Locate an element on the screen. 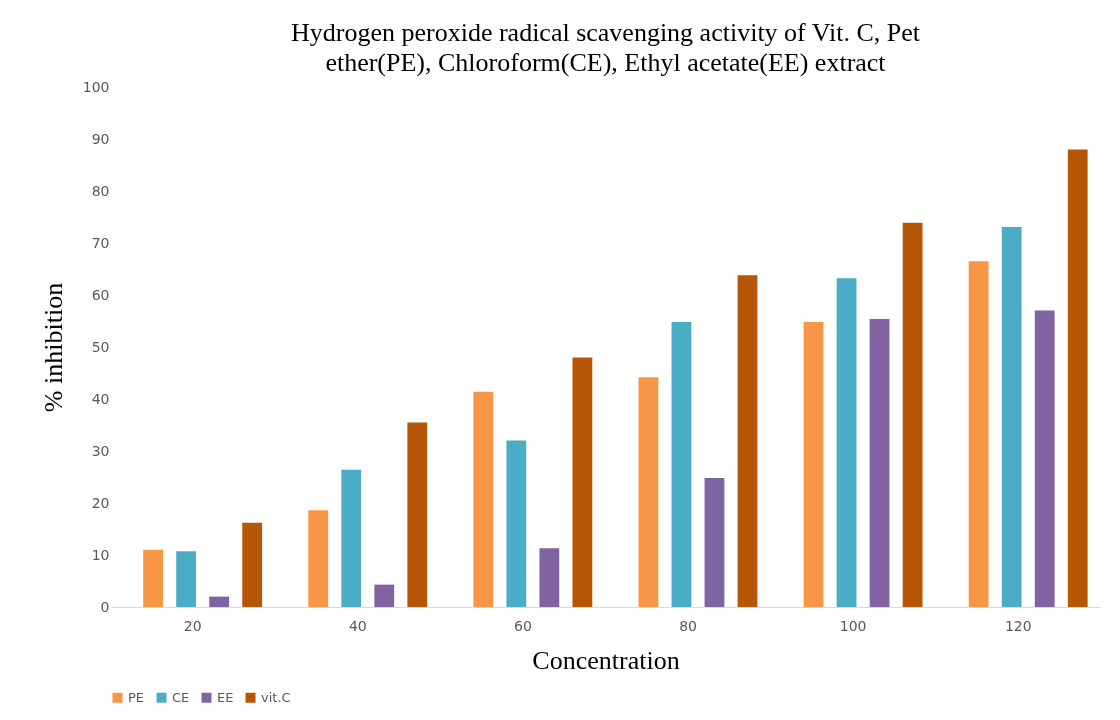 The width and height of the screenshot is (1120, 720). y-tick-label: 100 is located at coordinates (96, 86).